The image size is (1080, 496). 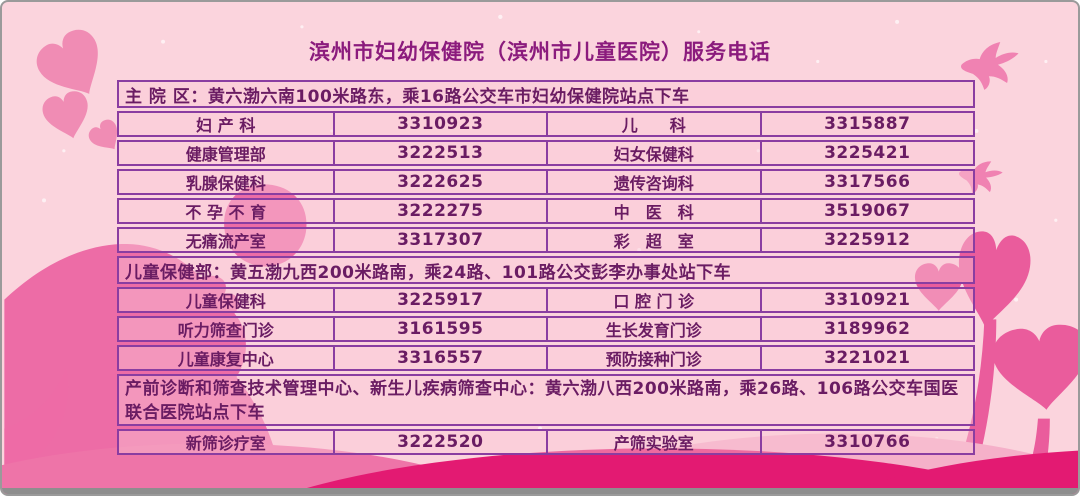 What do you see at coordinates (439, 211) in the screenshot?
I see `phone-number-cell: 3222275` at bounding box center [439, 211].